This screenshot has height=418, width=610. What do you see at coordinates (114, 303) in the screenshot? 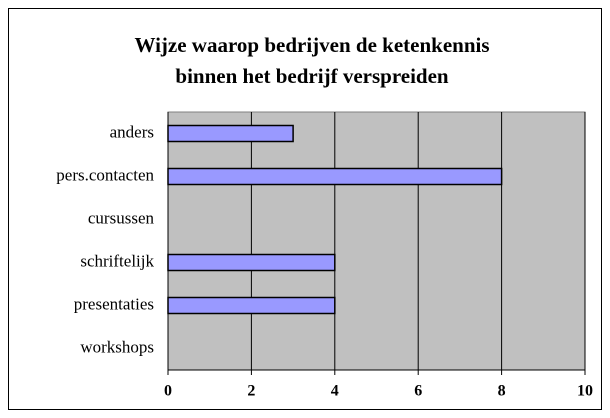
I see `y-tick-label: presentaties` at bounding box center [114, 303].